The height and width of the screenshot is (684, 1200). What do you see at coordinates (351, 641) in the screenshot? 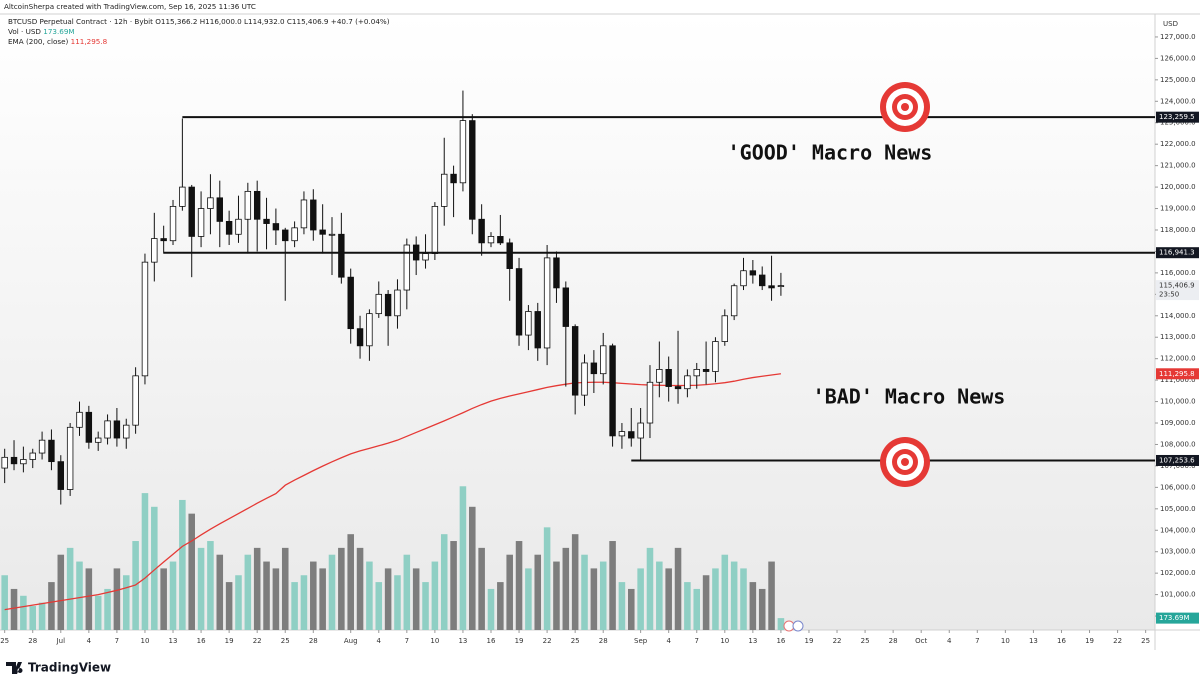
I see `x-tick-label: Aug` at bounding box center [351, 641].